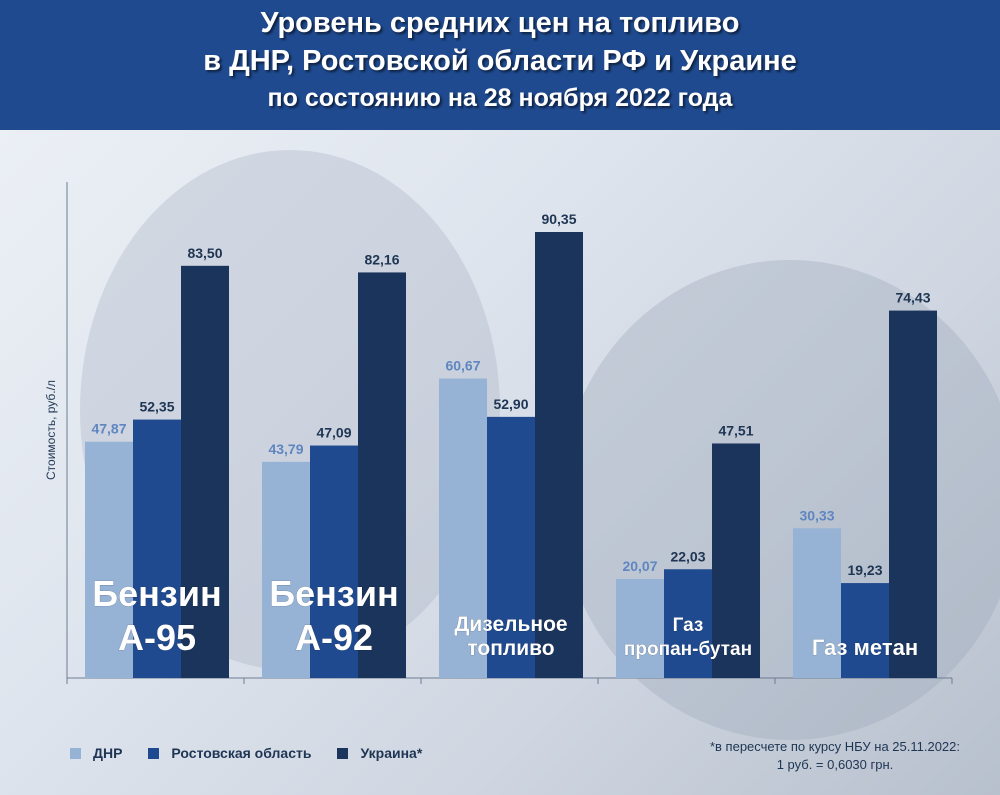 This screenshot has height=795, width=1000. What do you see at coordinates (864, 570) in the screenshot?
I see `data-label-rostov-5: 19,23` at bounding box center [864, 570].